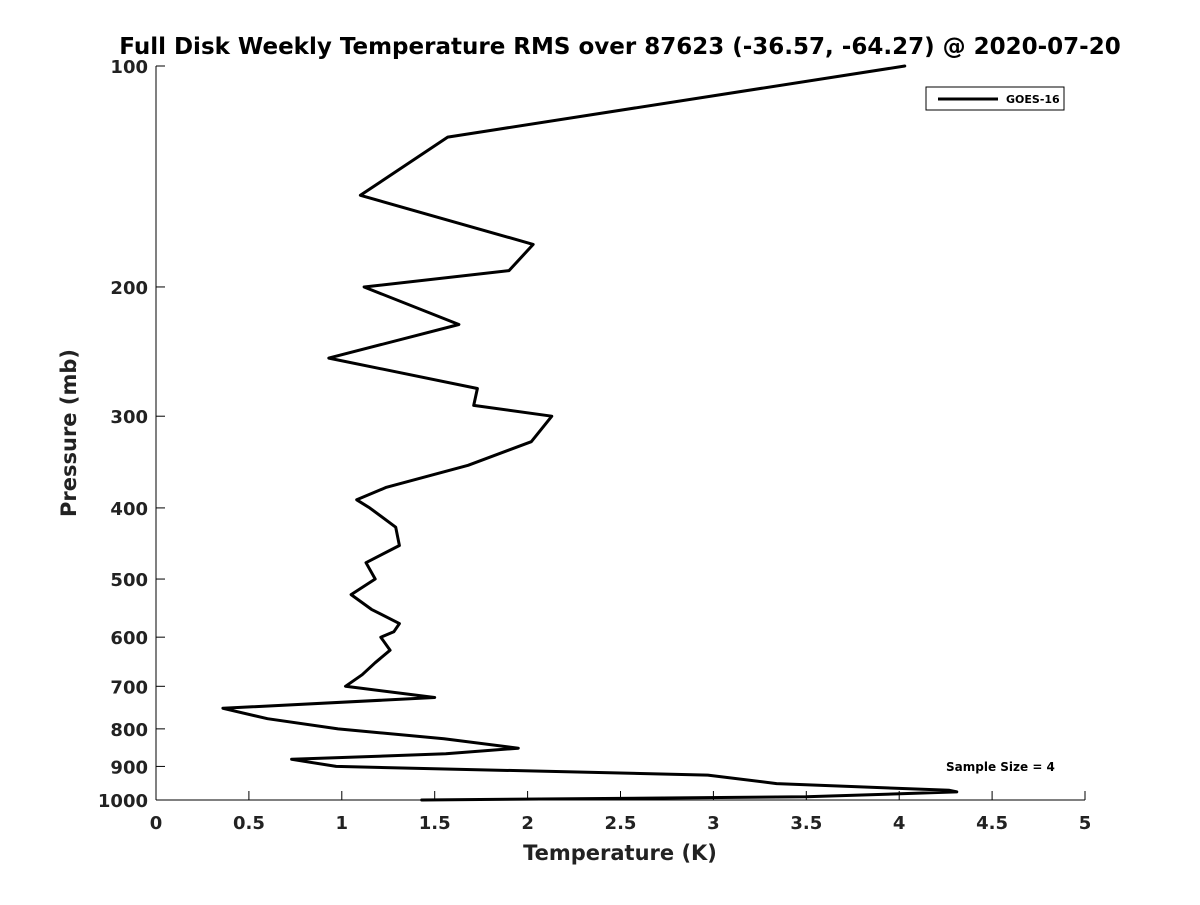  I want to click on x-tick-label: 1, so click(342, 823).